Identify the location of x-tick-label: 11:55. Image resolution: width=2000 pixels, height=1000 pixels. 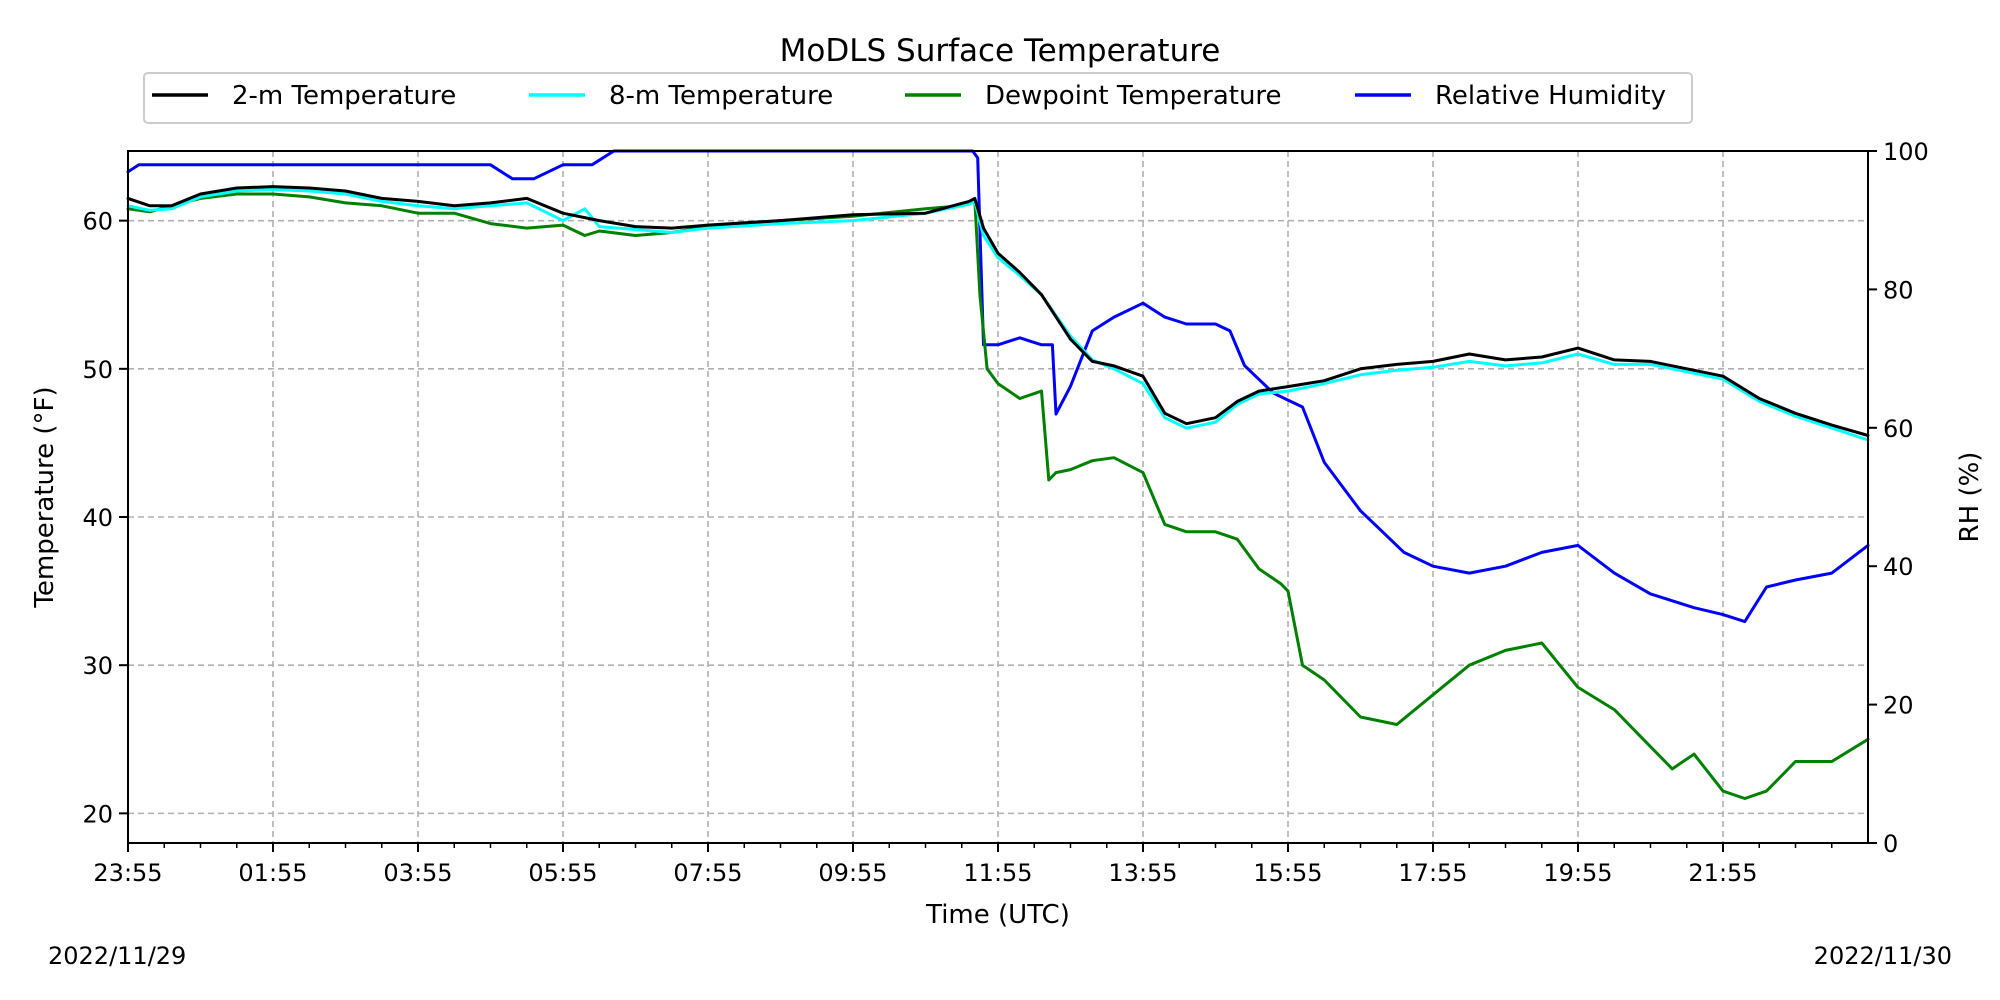
(997, 873).